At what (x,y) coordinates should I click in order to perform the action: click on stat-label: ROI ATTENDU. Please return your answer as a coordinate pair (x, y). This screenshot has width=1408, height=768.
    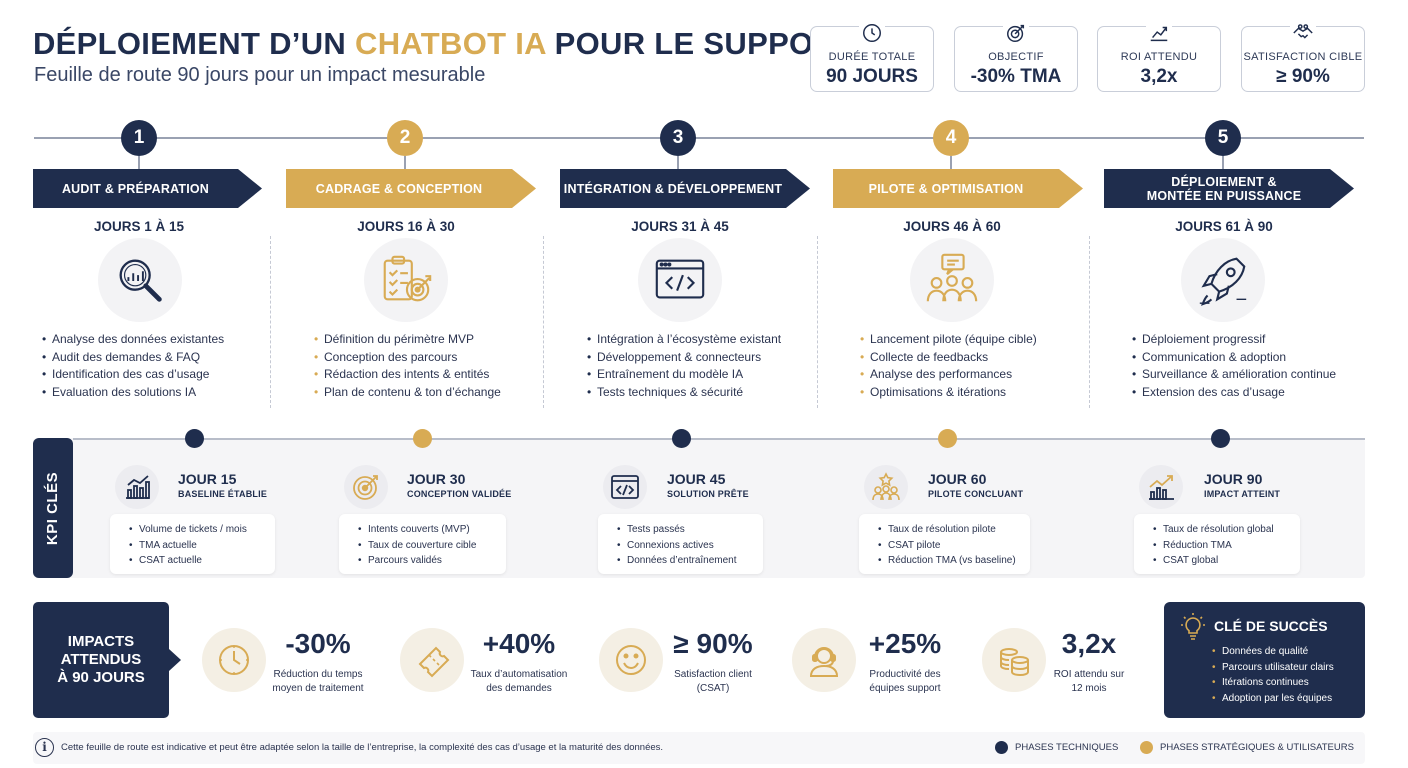
    Looking at the image, I should click on (1159, 57).